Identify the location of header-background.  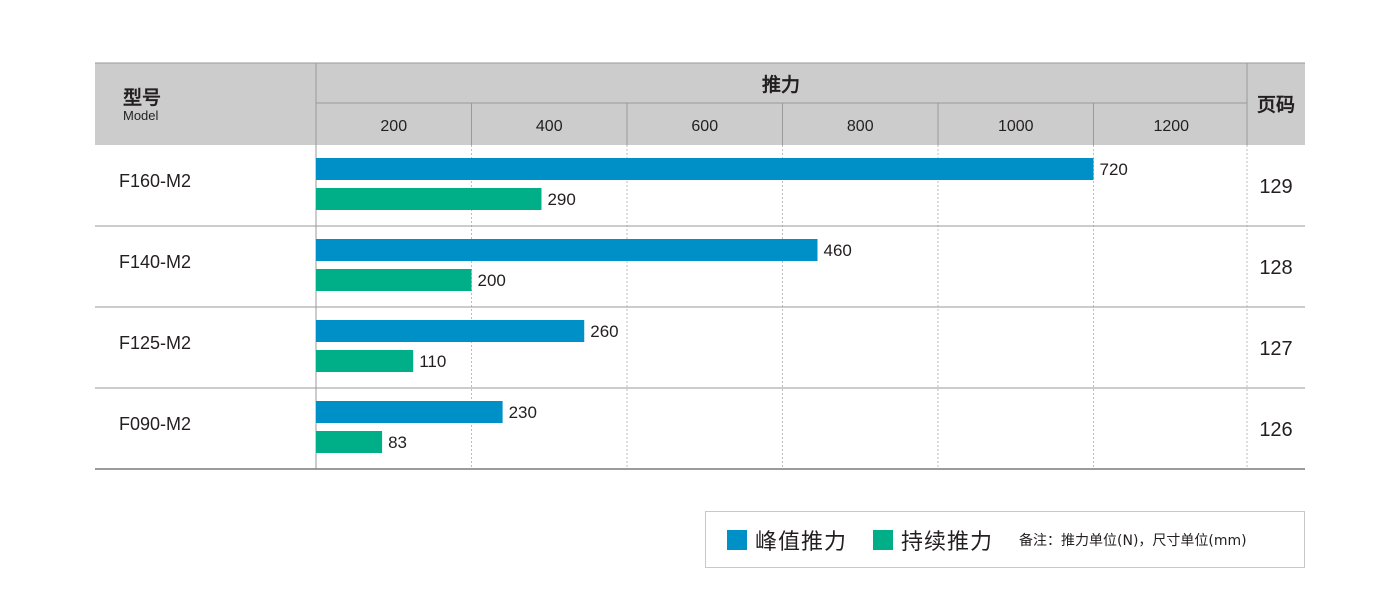
(700, 104).